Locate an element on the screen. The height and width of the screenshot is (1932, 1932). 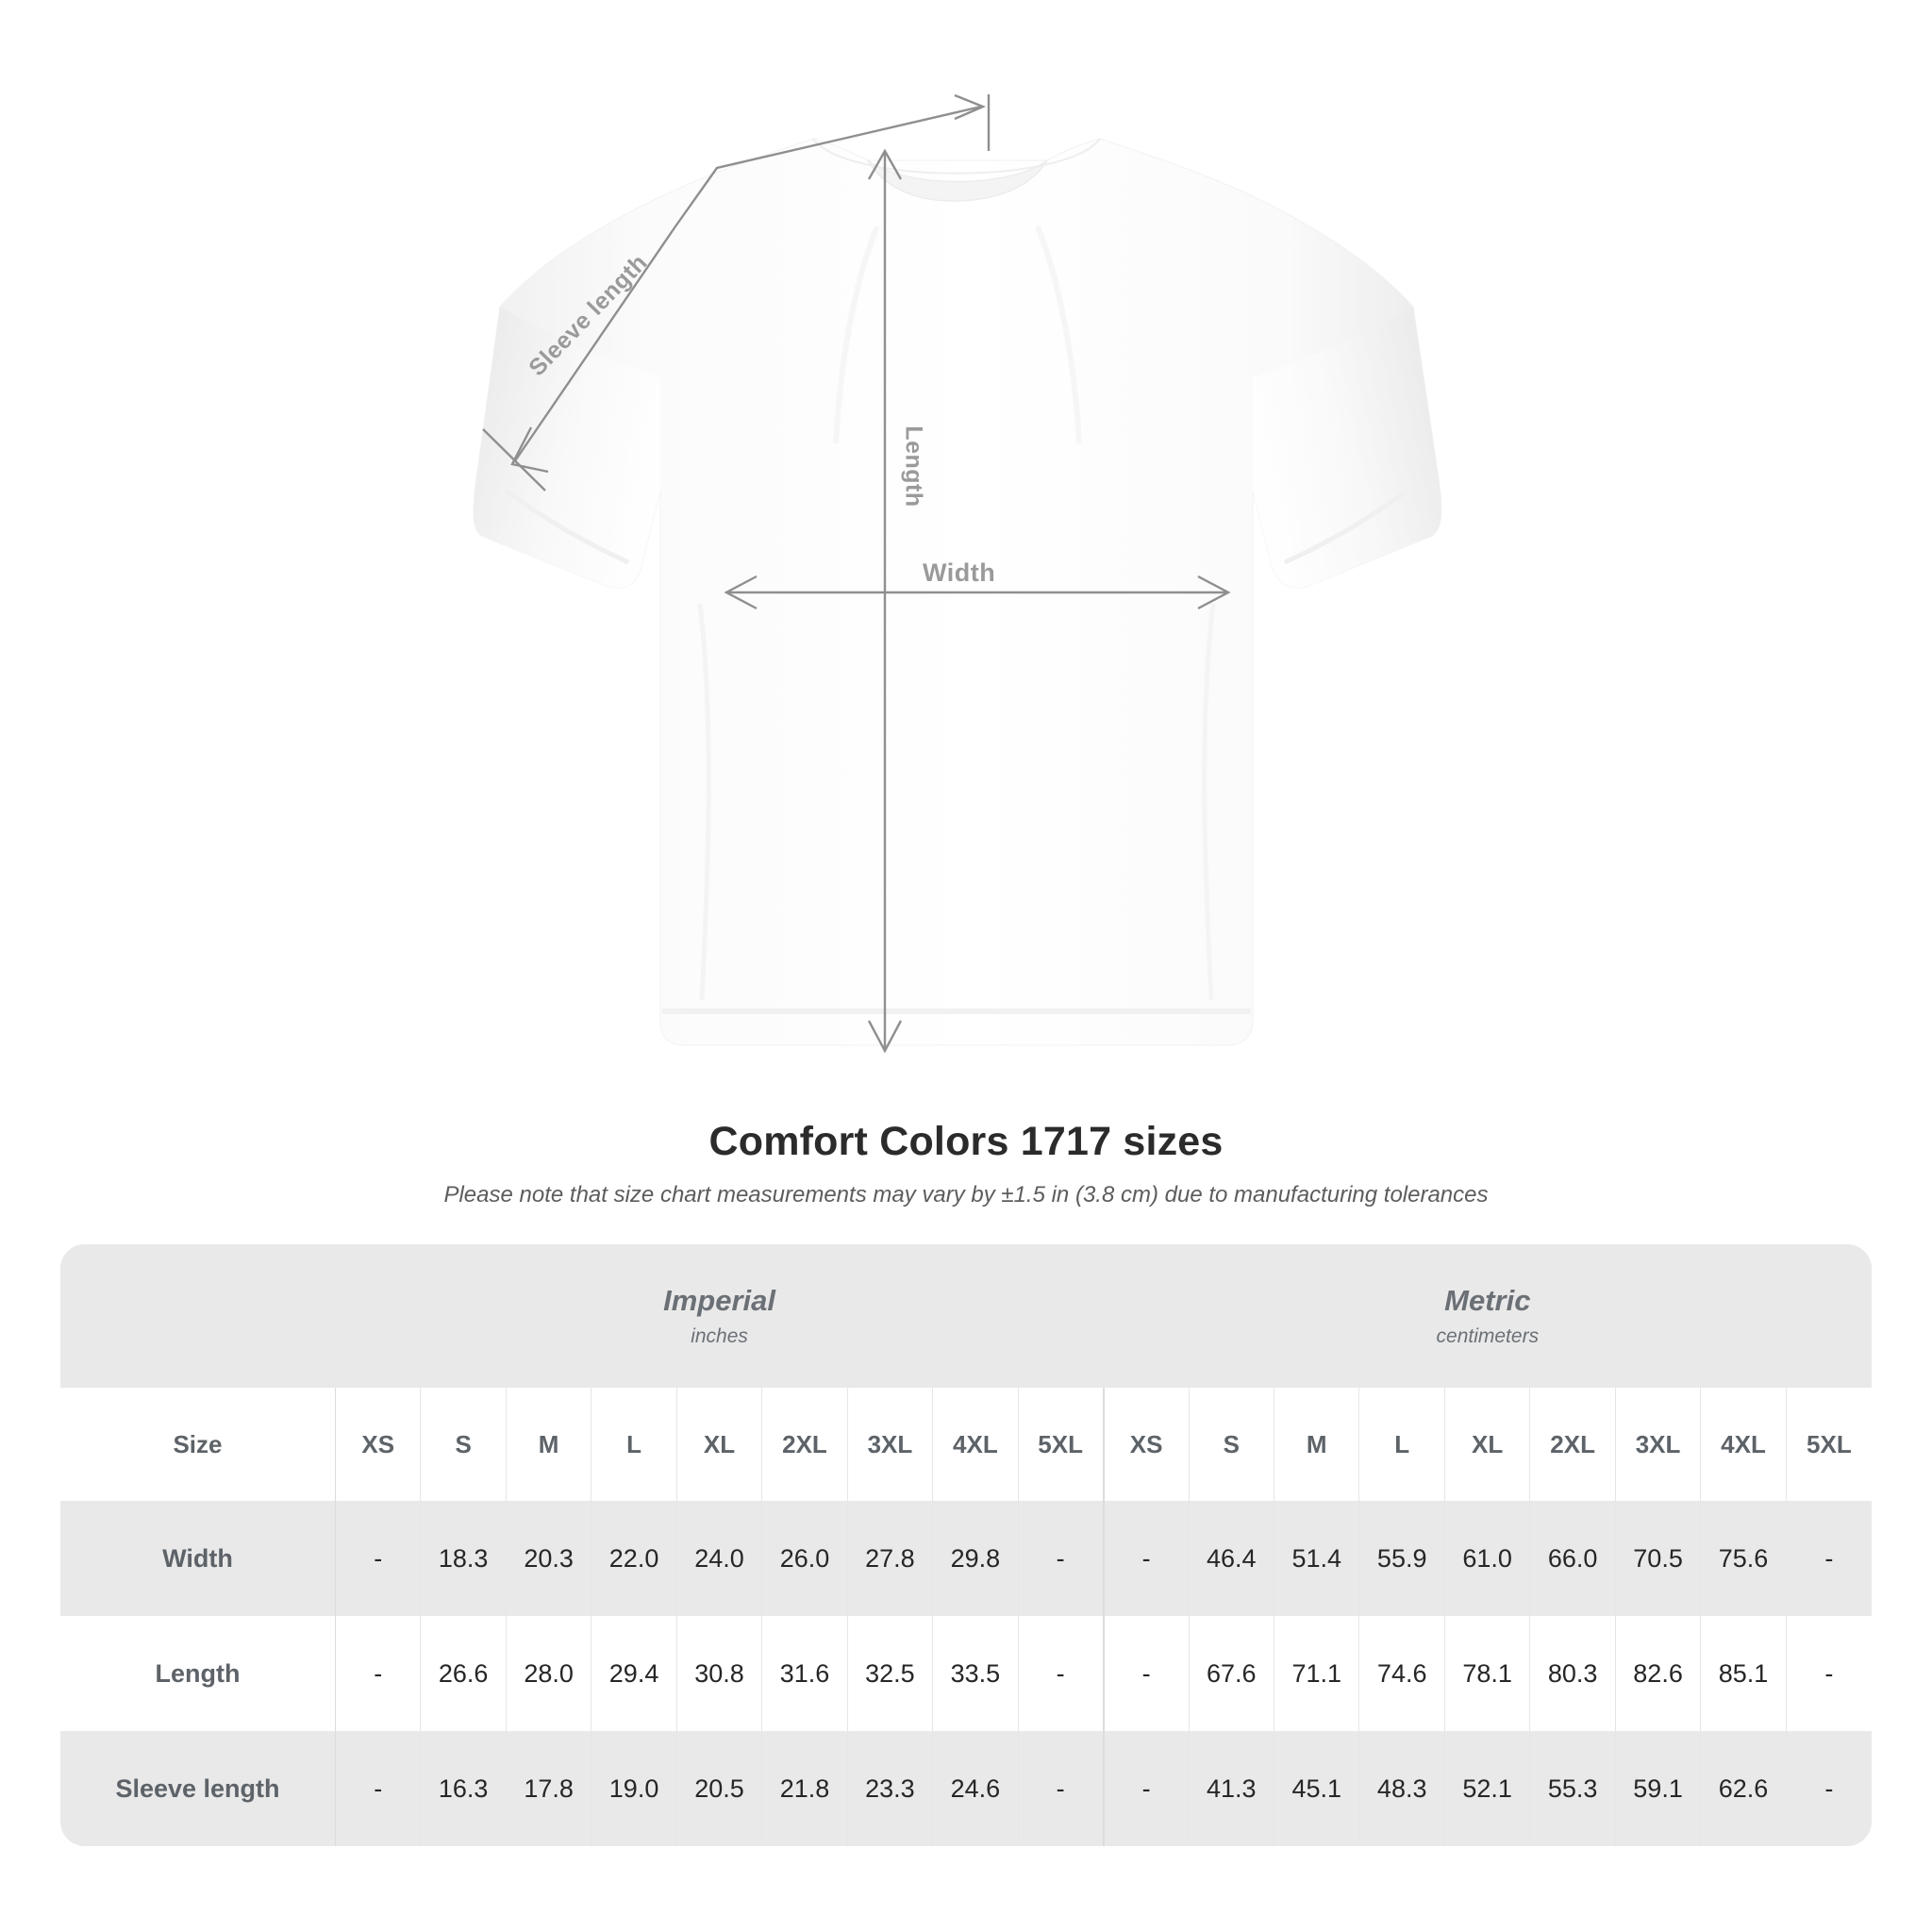
cell-length-imperial-l: 29.4 is located at coordinates (634, 1674).